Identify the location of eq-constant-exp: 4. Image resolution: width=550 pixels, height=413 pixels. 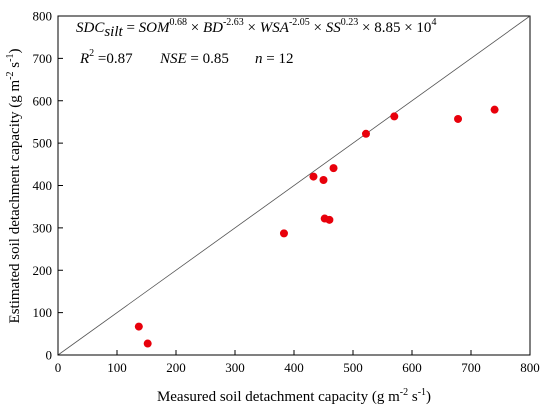
(433, 22).